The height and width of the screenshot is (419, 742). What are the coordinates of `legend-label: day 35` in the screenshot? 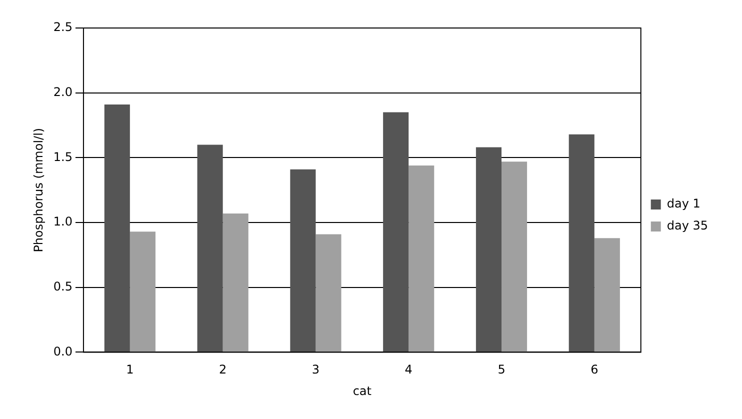 It's located at (687, 225).